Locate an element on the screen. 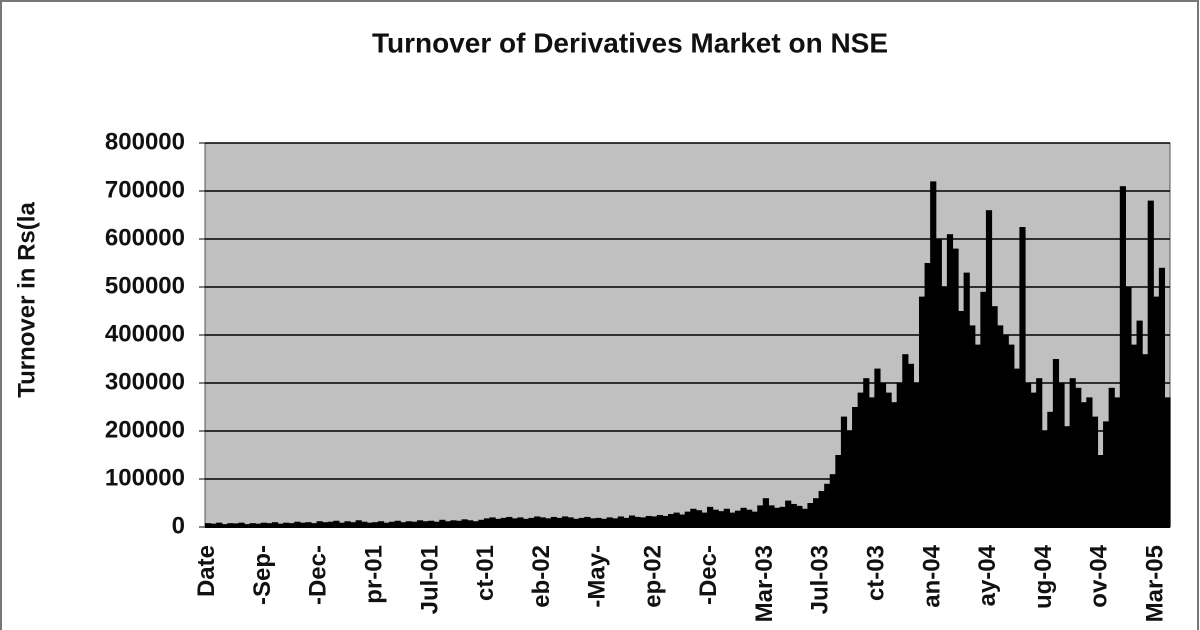 This screenshot has height=630, width=1200. x-tick-label: an-04 is located at coordinates (931, 575).